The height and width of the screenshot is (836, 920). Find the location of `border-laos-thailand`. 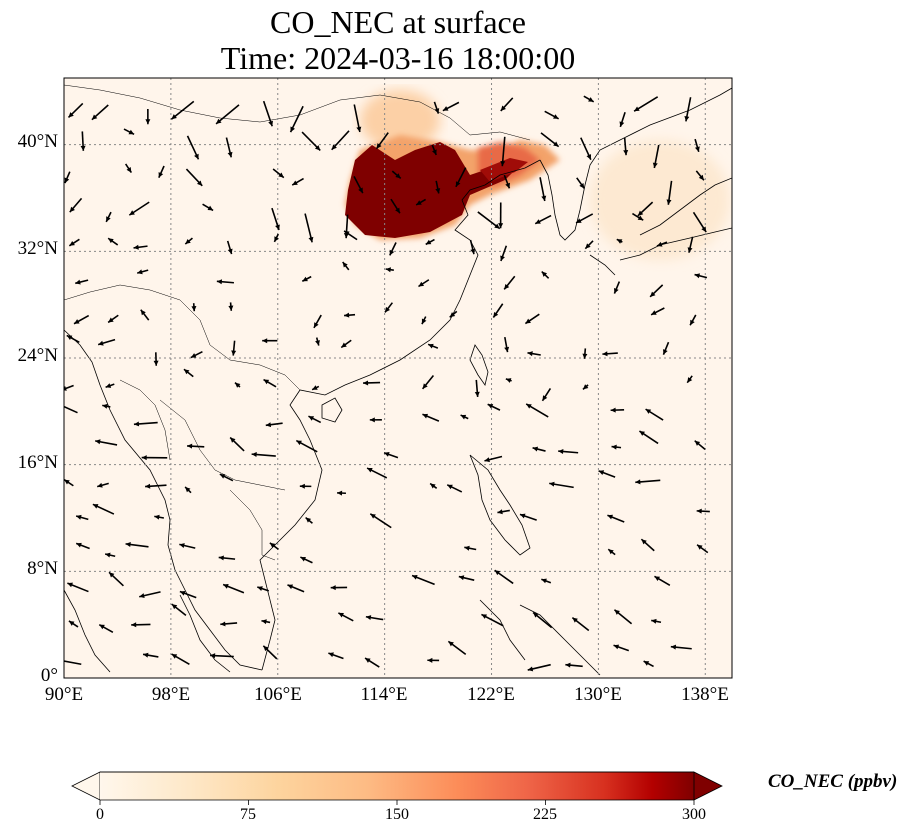

border-laos-thailand is located at coordinates (222, 445).